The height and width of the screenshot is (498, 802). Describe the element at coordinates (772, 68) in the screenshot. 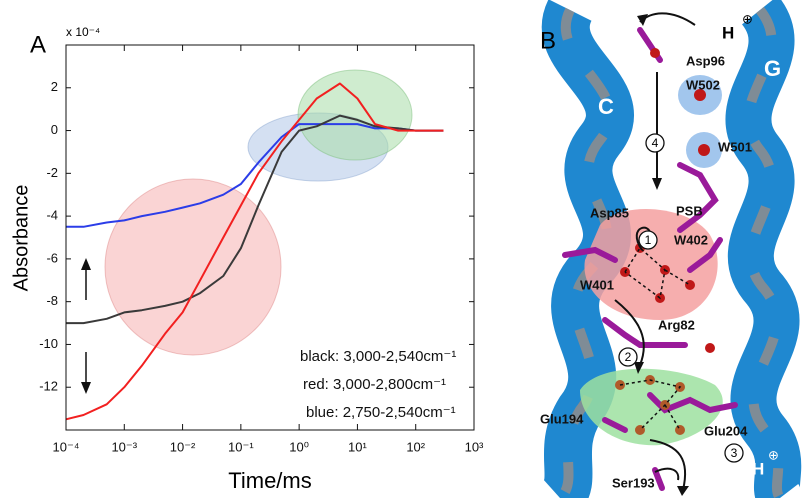

I see `helix-label: G` at that location.